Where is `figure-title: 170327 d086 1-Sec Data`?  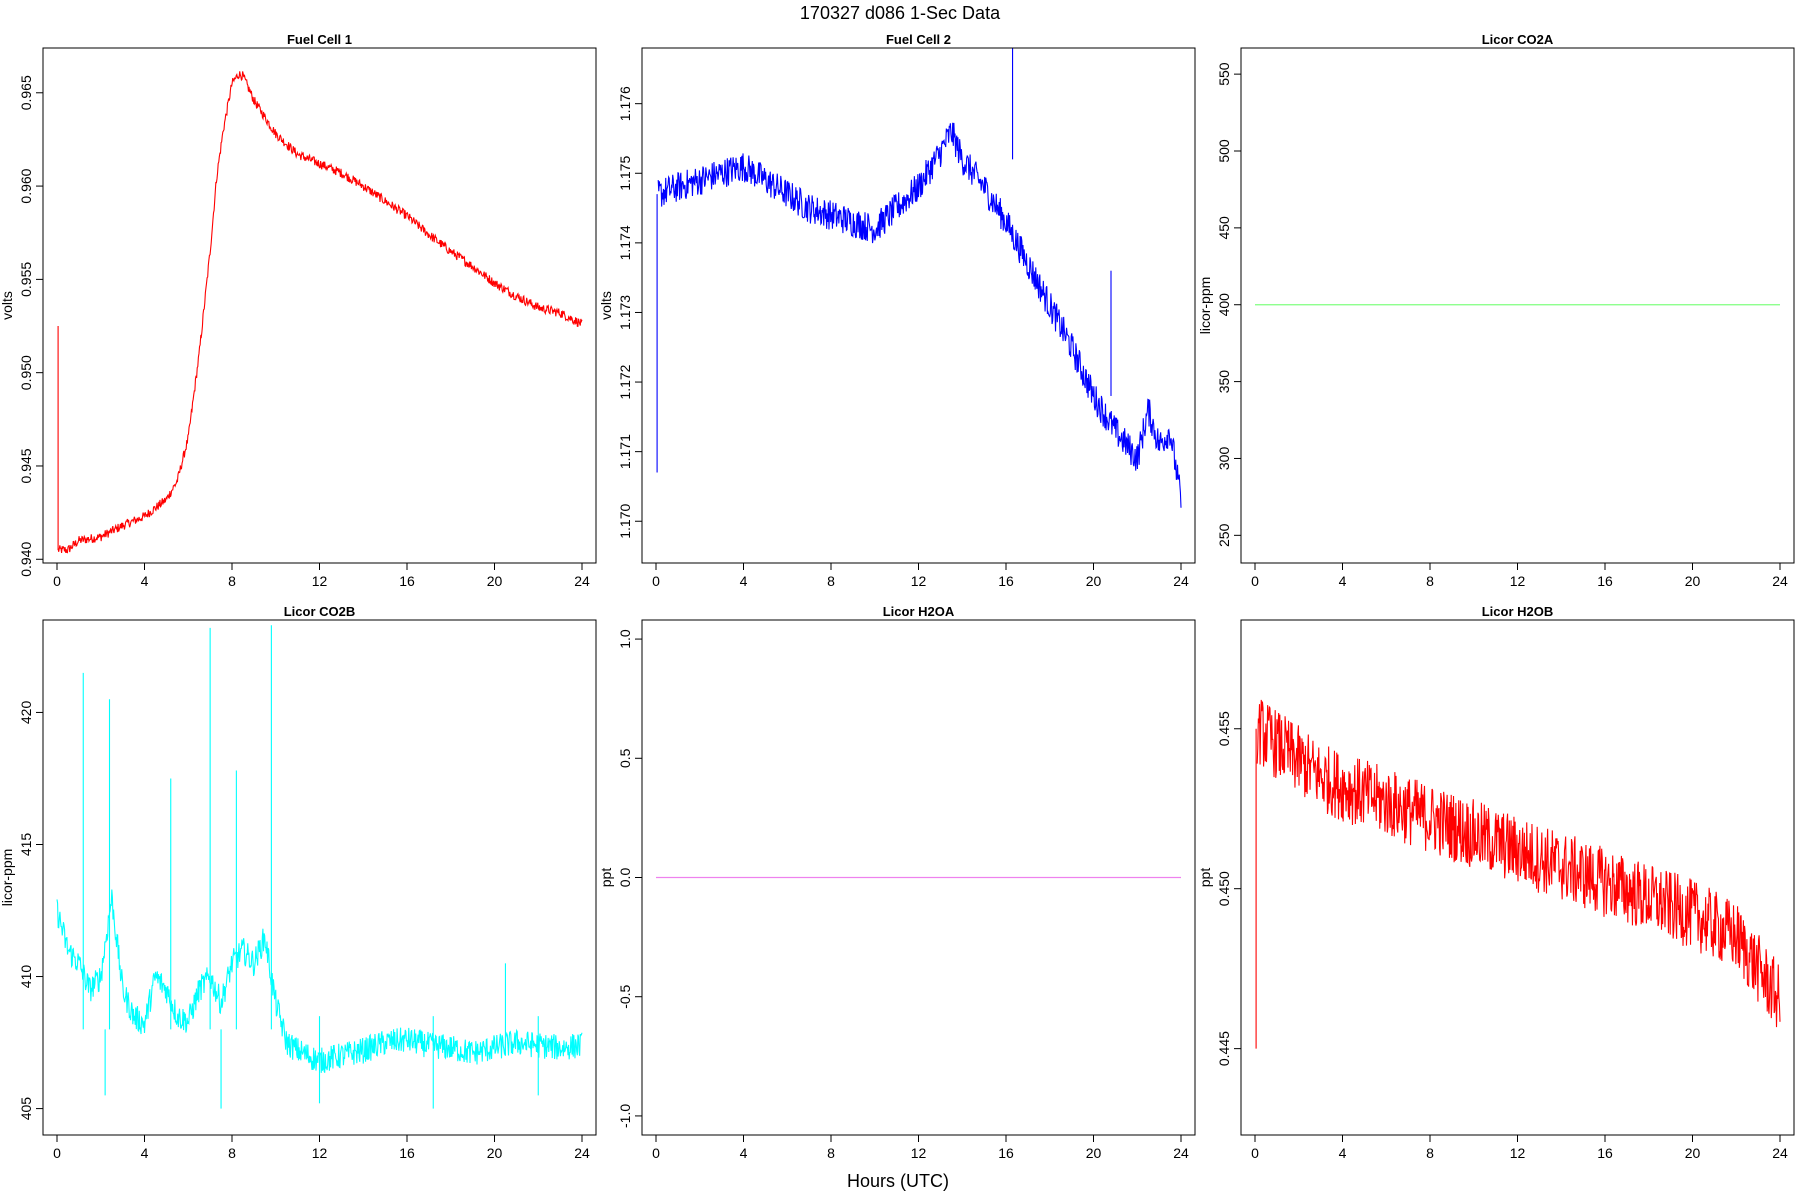
figure-title: 170327 d086 1-Sec Data is located at coordinates (900, 13).